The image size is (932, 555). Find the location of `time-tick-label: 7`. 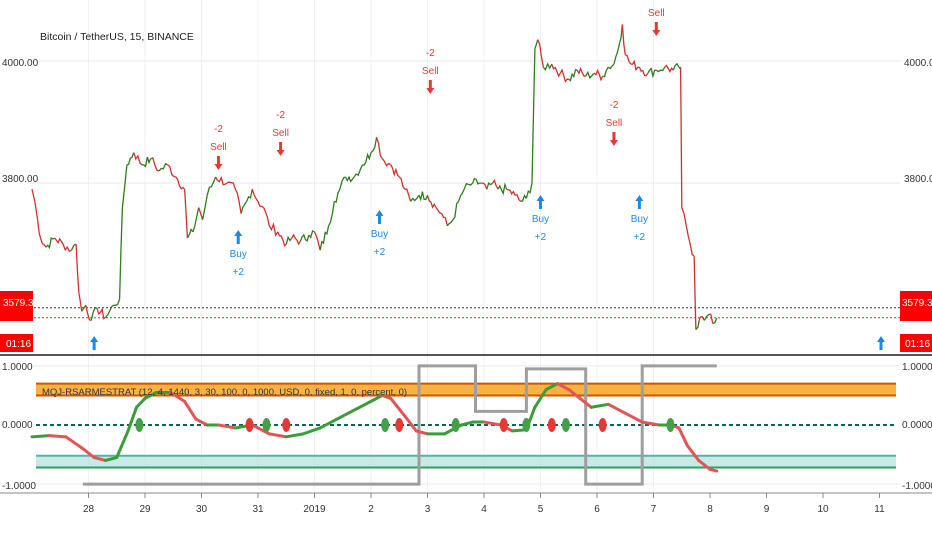

time-tick-label: 7 is located at coordinates (654, 509).